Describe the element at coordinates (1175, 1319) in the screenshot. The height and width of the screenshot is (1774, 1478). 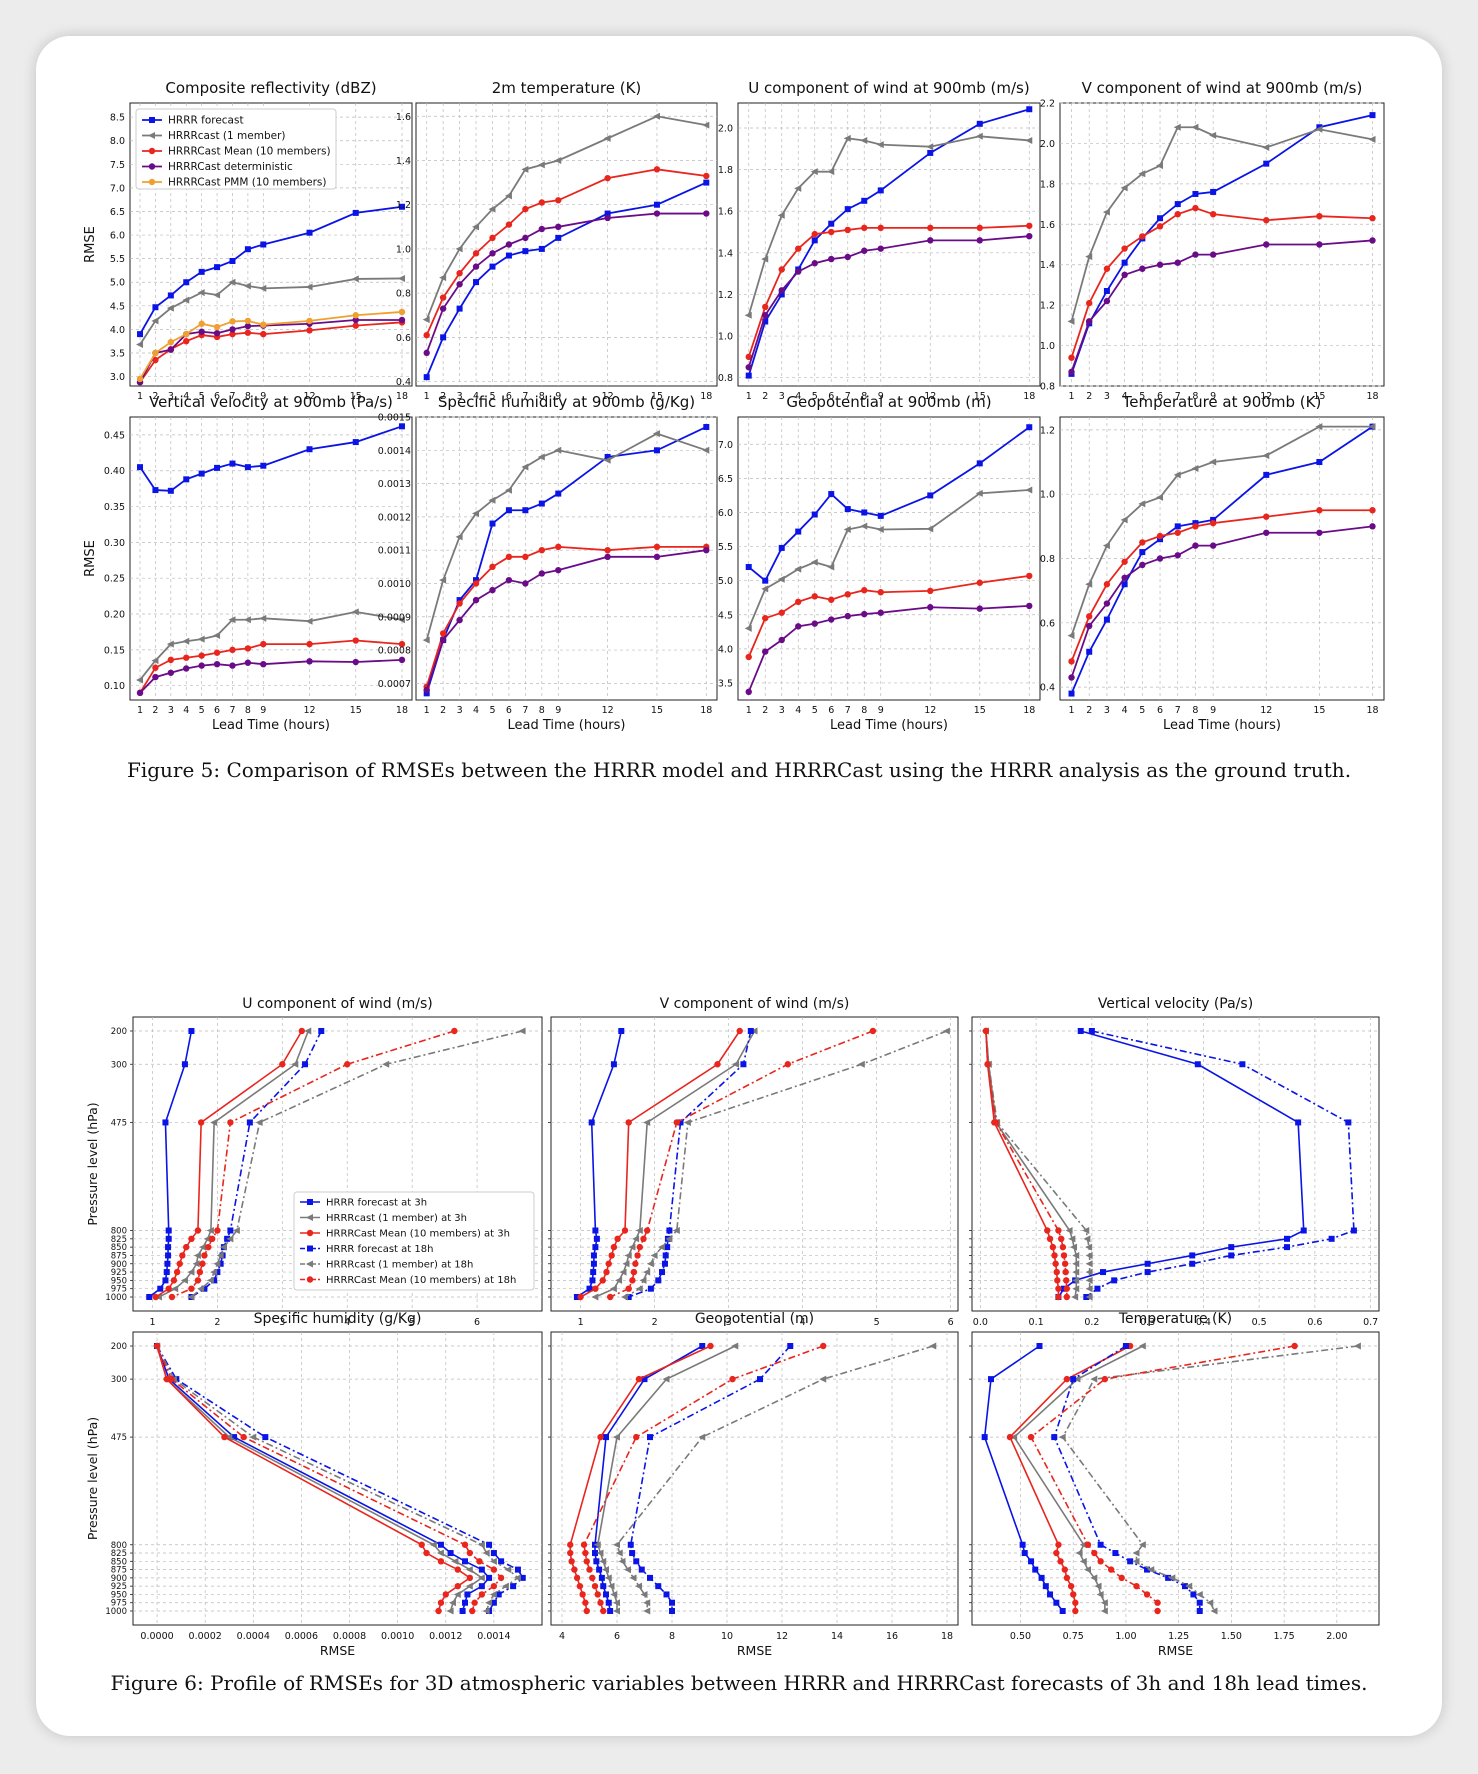
I see `chart-title: Temperature (K)` at that location.